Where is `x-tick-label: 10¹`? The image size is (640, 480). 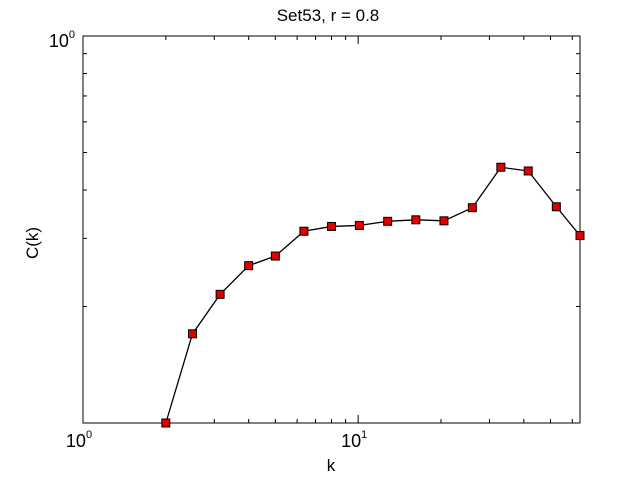
x-tick-label: 10¹ is located at coordinates (354, 440).